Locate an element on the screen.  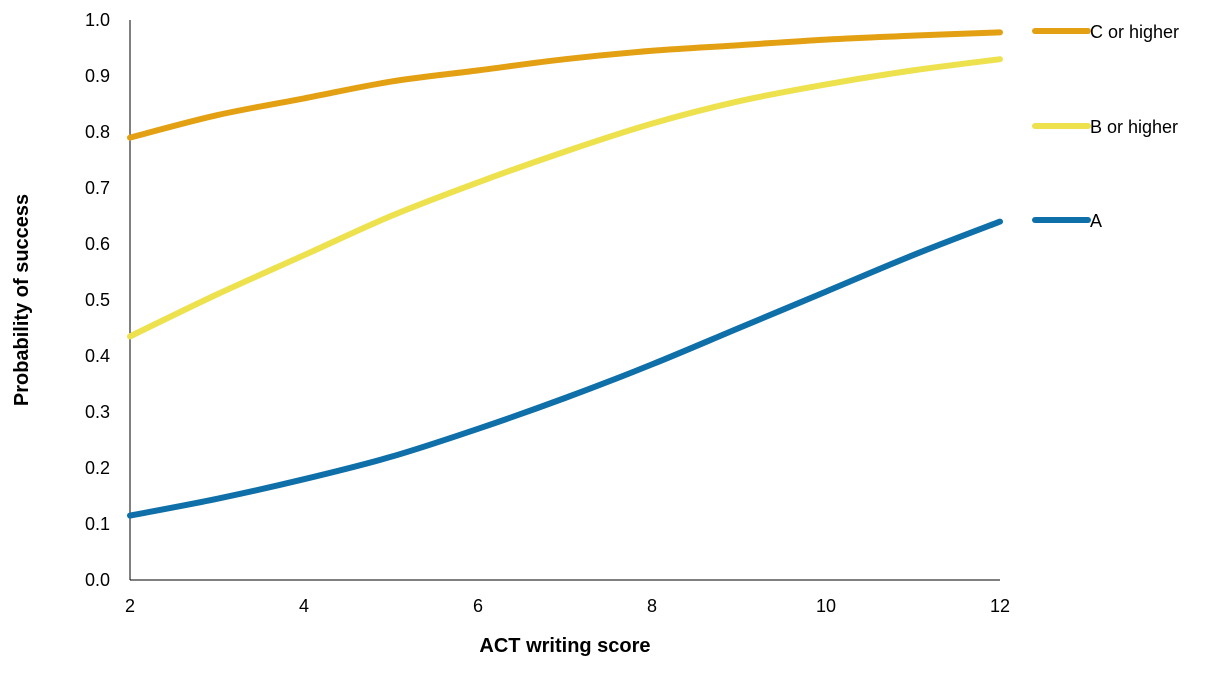
y-tick-label: 0.9 is located at coordinates (97, 76).